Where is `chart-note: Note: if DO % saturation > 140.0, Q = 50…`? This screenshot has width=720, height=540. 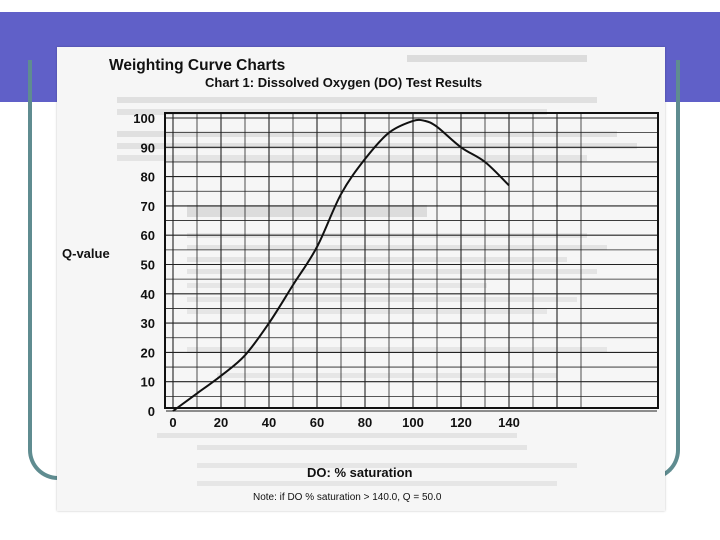
chart-note: Note: if DO % saturation > 140.0, Q = 50… is located at coordinates (347, 497).